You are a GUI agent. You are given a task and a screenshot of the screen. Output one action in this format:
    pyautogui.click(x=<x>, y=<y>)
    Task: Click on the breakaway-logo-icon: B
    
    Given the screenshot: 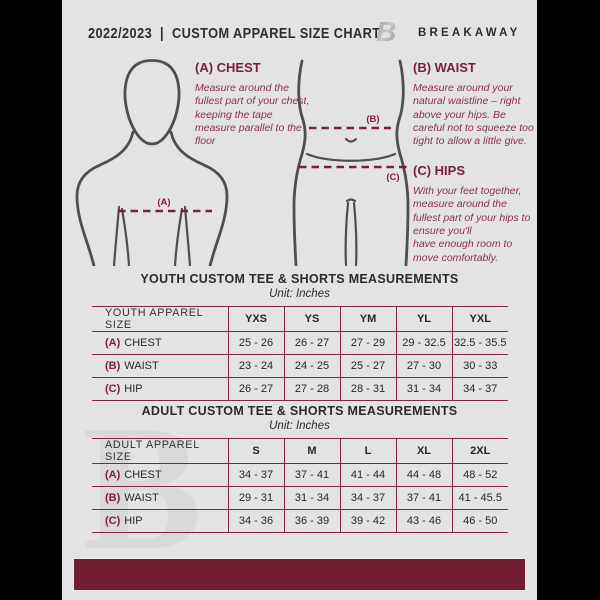 What is the action you would take?
    pyautogui.click(x=384, y=32)
    